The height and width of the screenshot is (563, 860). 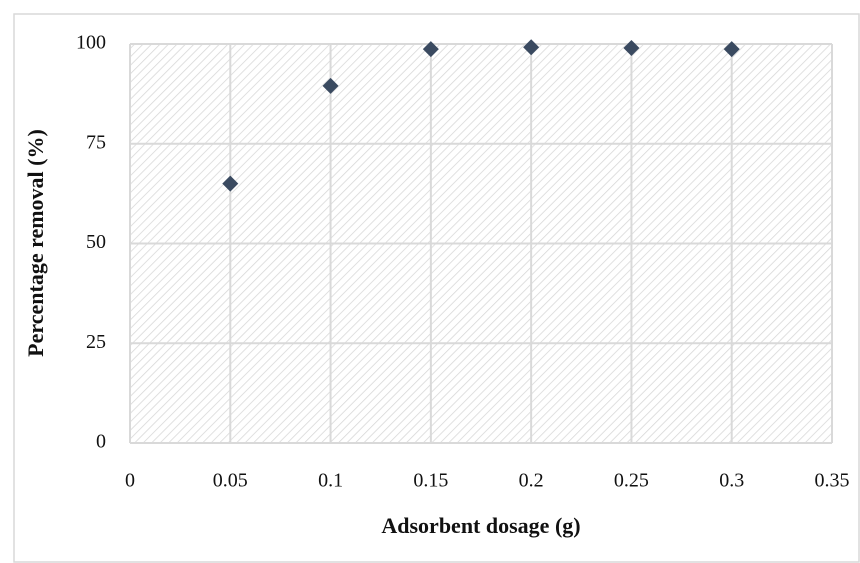 I want to click on y-tick-label: 50, so click(x=96, y=242).